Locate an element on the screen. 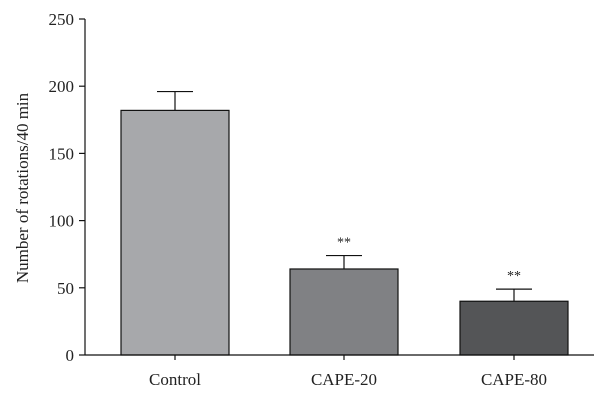 The height and width of the screenshot is (394, 599). x-tick-label: CAPE-80 is located at coordinates (514, 379).